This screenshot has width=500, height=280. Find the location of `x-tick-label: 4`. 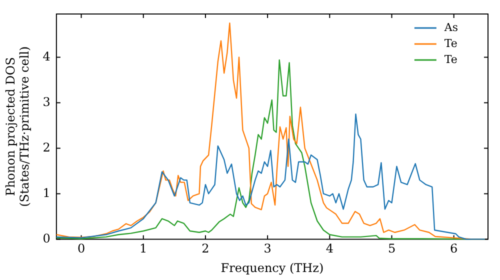

x-tick-label: 4 is located at coordinates (330, 249).